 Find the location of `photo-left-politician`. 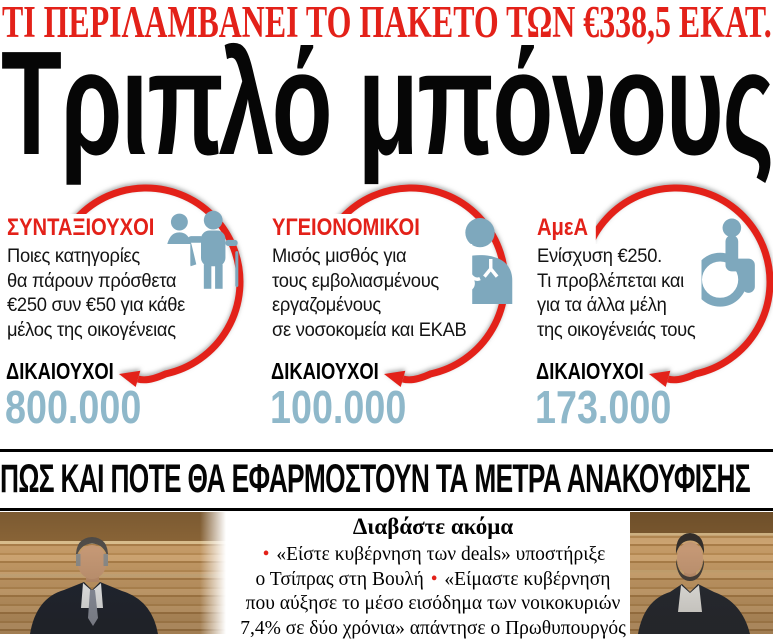

photo-left-politician is located at coordinates (113, 573).